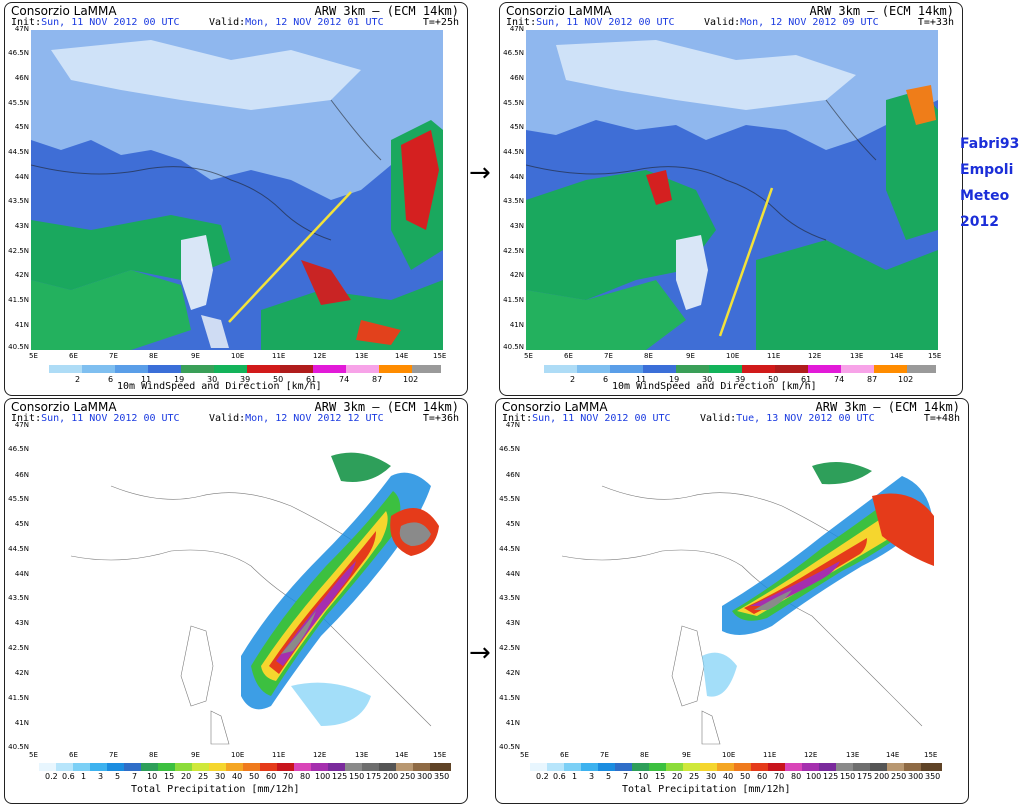 The image size is (1024, 806). I want to click on panel-forecast-step: T=+36h, so click(440, 418).